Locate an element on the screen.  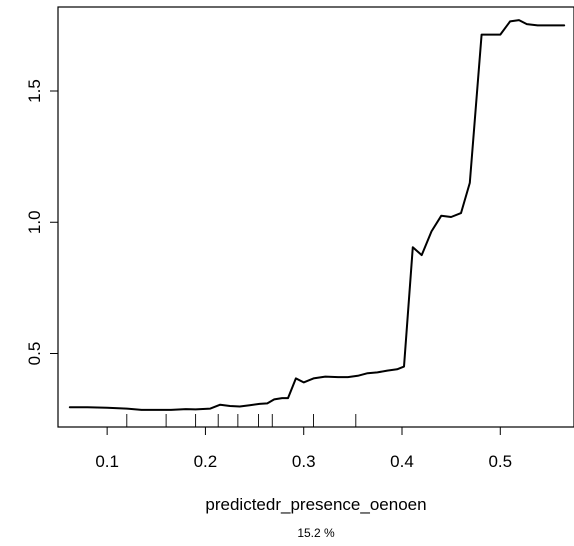
rug-marks is located at coordinates (241, 420).